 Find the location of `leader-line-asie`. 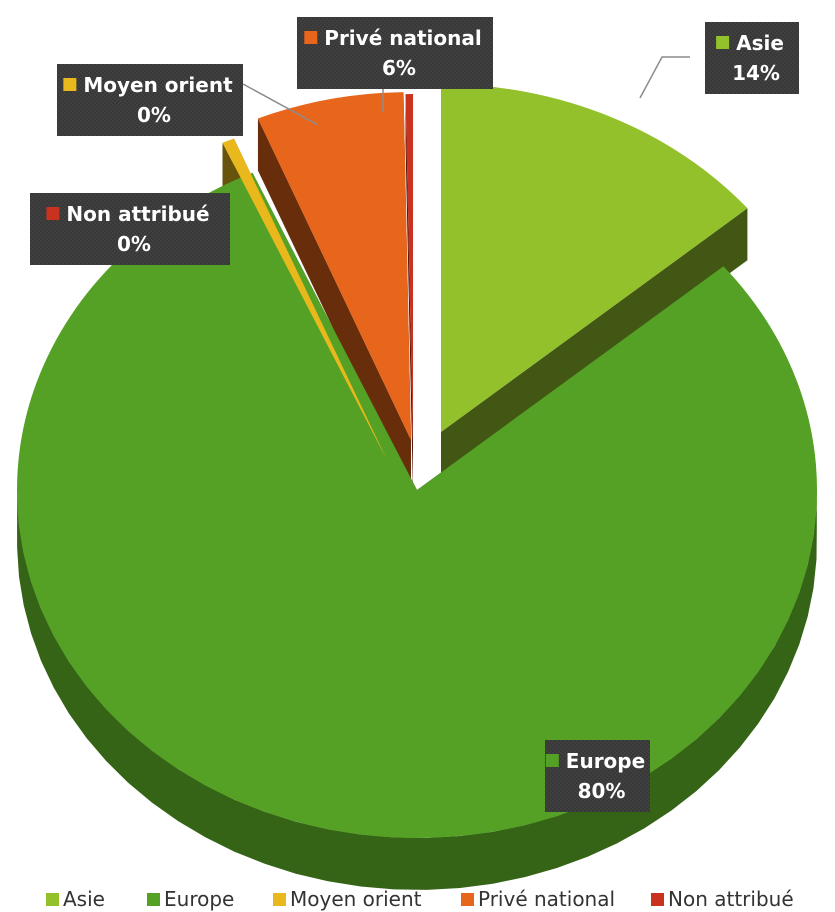

leader-line-asie is located at coordinates (664, 77).